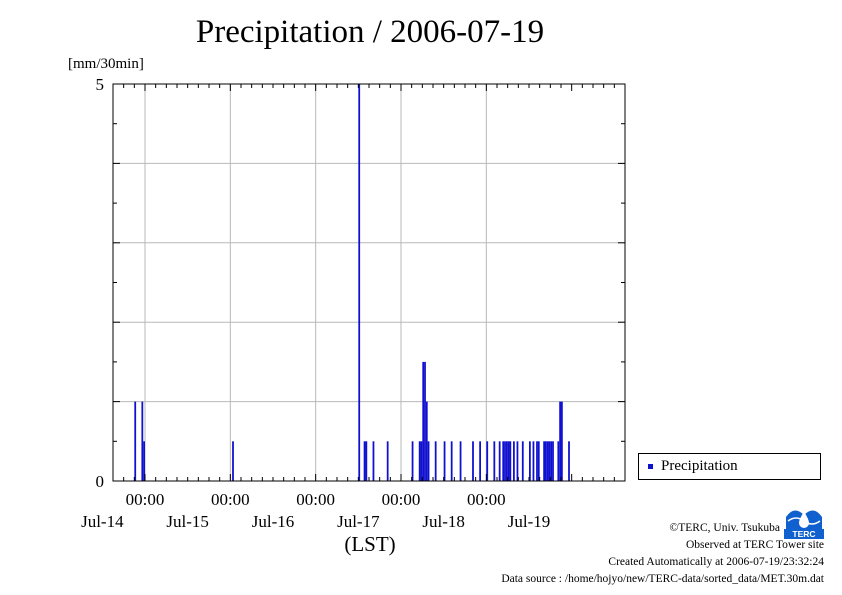 Image resolution: width=842 pixels, height=595 pixels. Describe the element at coordinates (529, 521) in the screenshot. I see `x-date-label: Jul-19` at that location.